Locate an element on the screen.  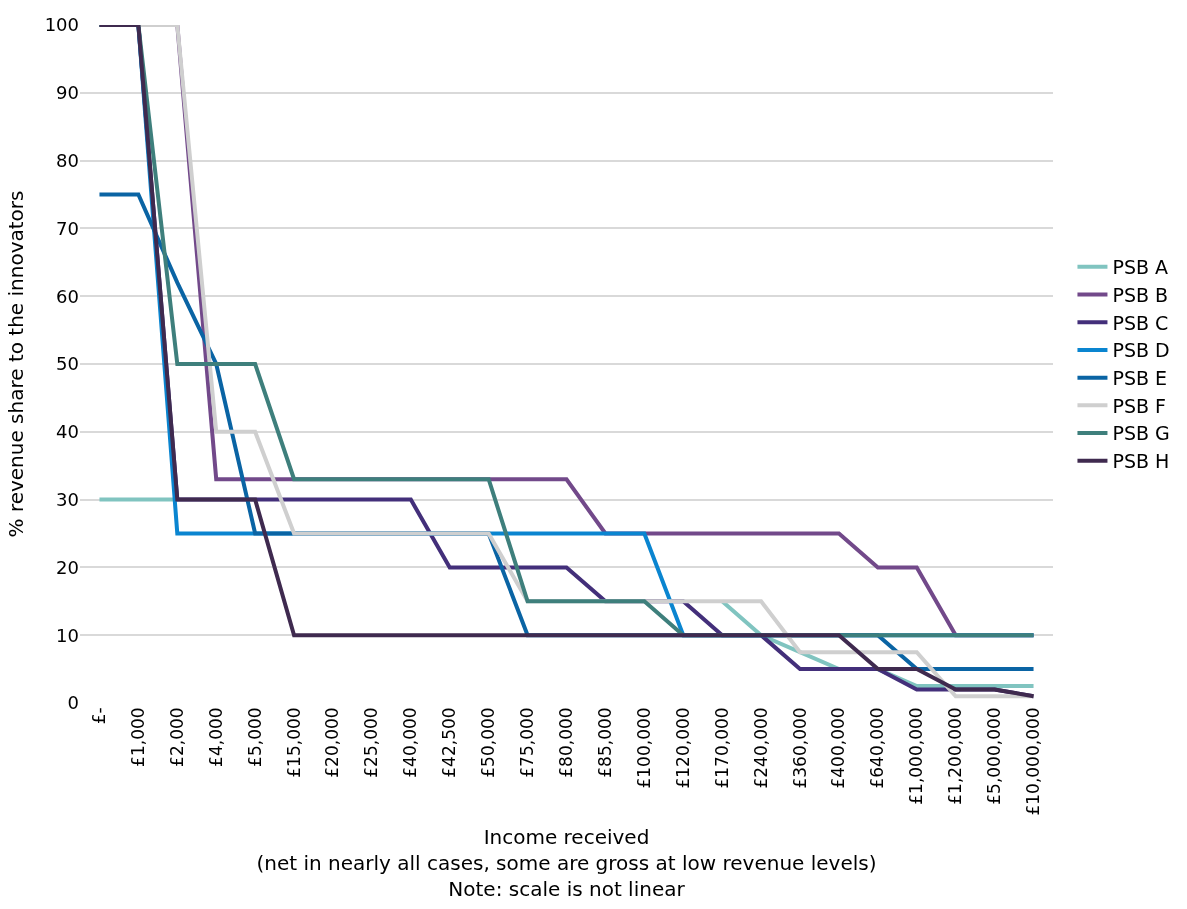
x-tick-label: £15,000 is located at coordinates (293, 742).